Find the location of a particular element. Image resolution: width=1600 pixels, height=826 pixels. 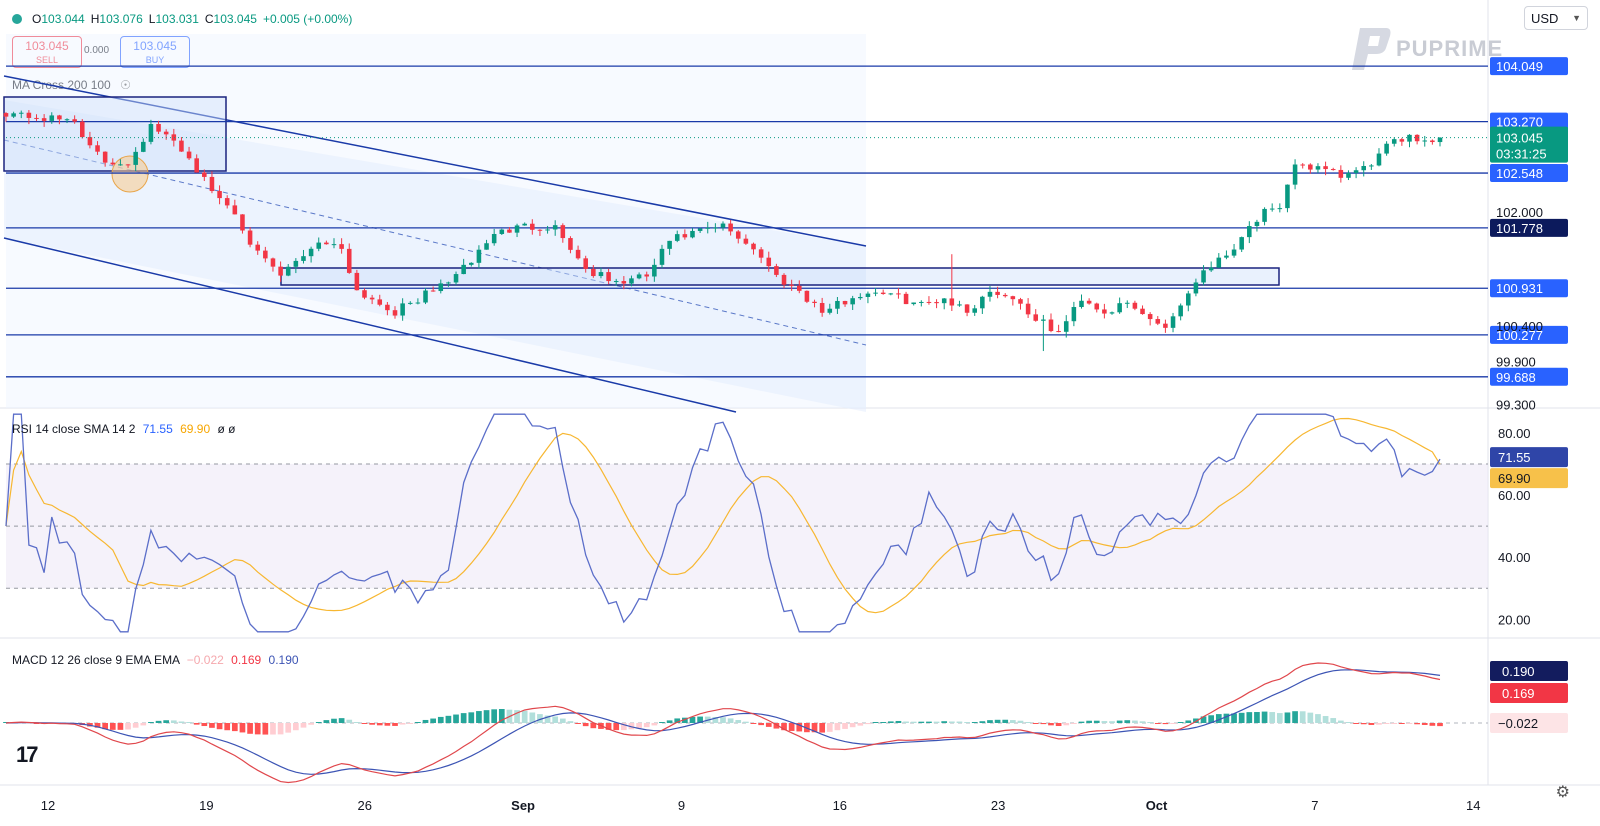

time-tick-label: Oct is located at coordinates (1157, 805).